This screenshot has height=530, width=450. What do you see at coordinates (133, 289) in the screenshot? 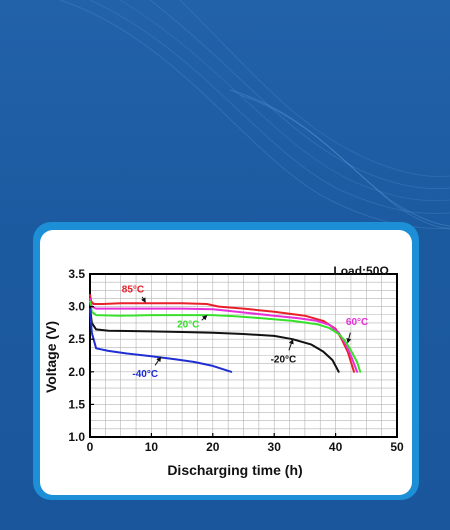
I see `series-label-0: 85°C` at bounding box center [133, 289].